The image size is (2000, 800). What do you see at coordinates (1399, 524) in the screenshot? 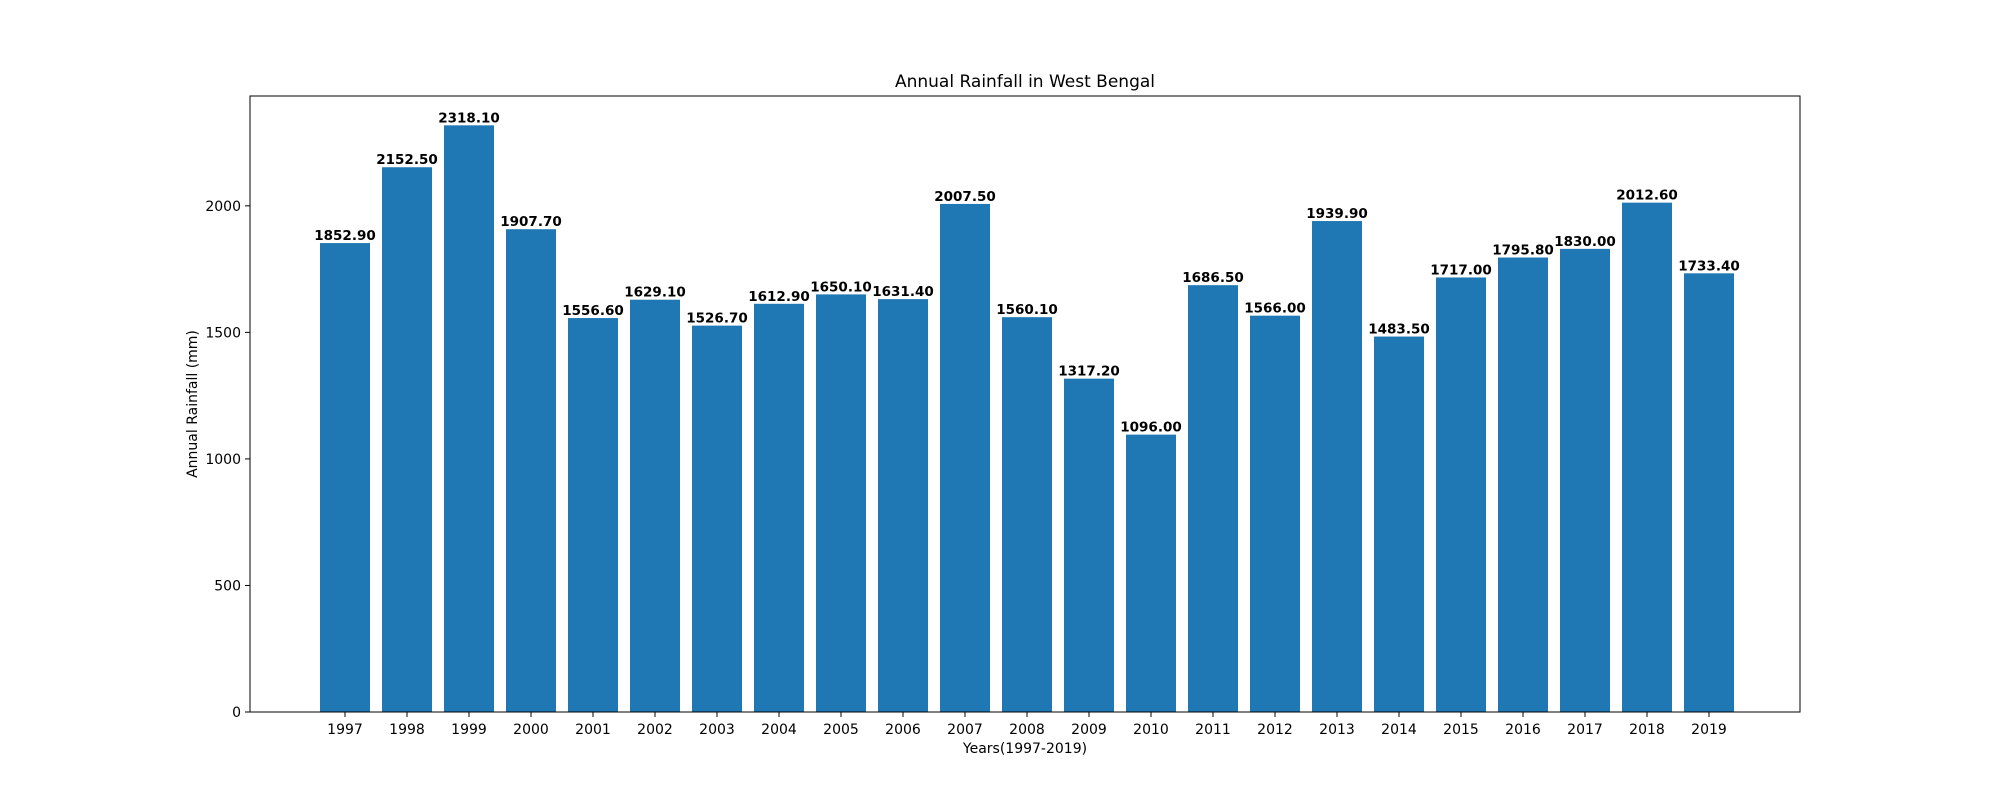
I see `bar-2014` at bounding box center [1399, 524].